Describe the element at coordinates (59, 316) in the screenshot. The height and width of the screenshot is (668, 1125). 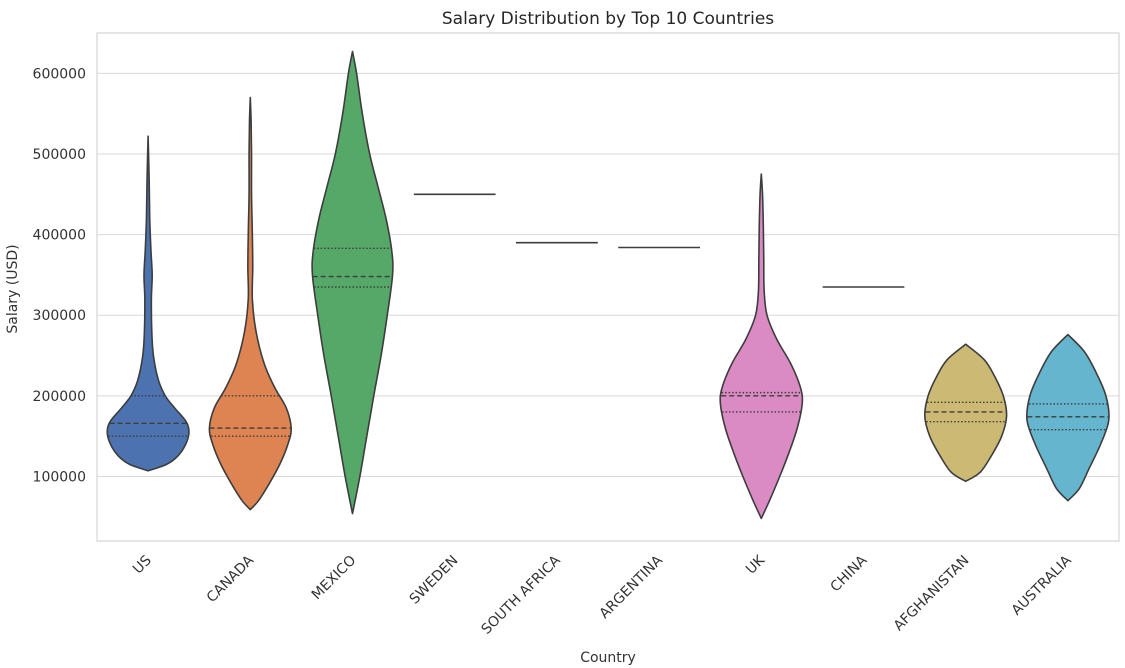
I see `y-tick-label: 300000` at that location.